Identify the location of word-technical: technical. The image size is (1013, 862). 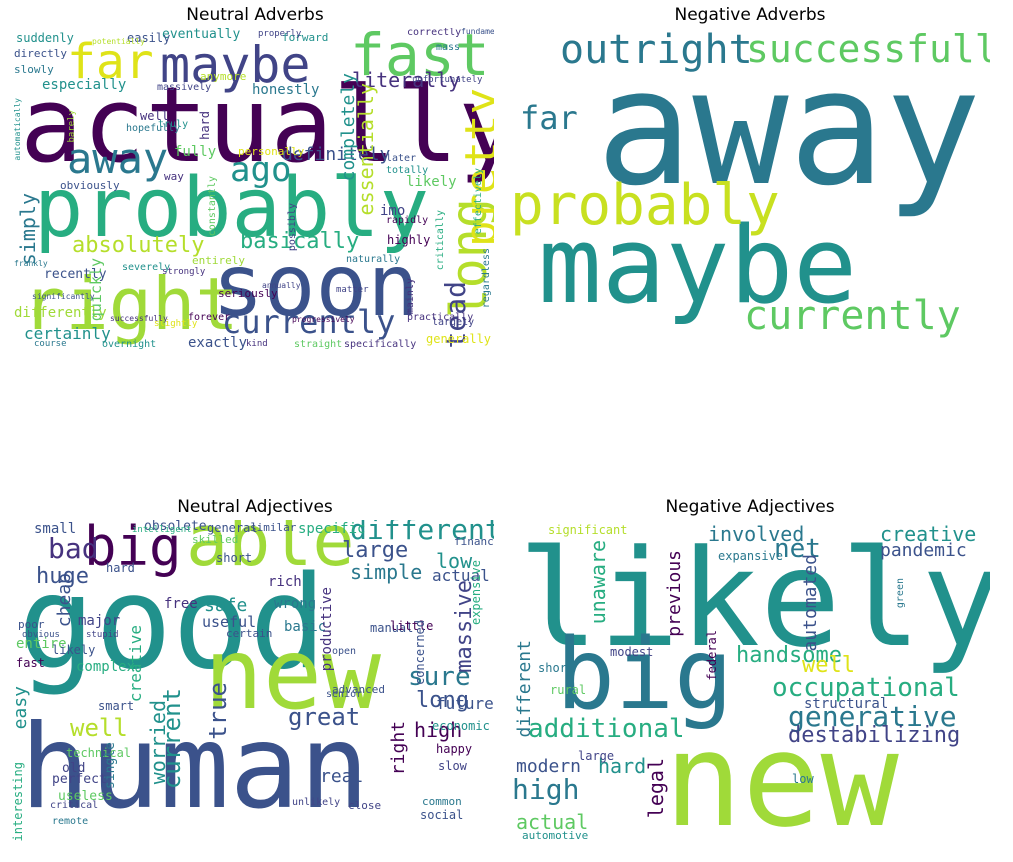
(99, 753).